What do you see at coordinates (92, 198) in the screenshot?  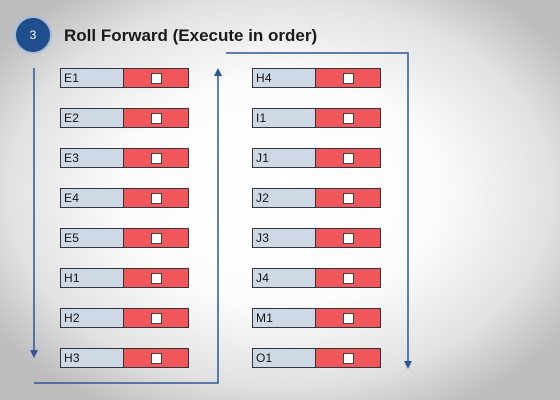 I see `step-label: E4` at bounding box center [92, 198].